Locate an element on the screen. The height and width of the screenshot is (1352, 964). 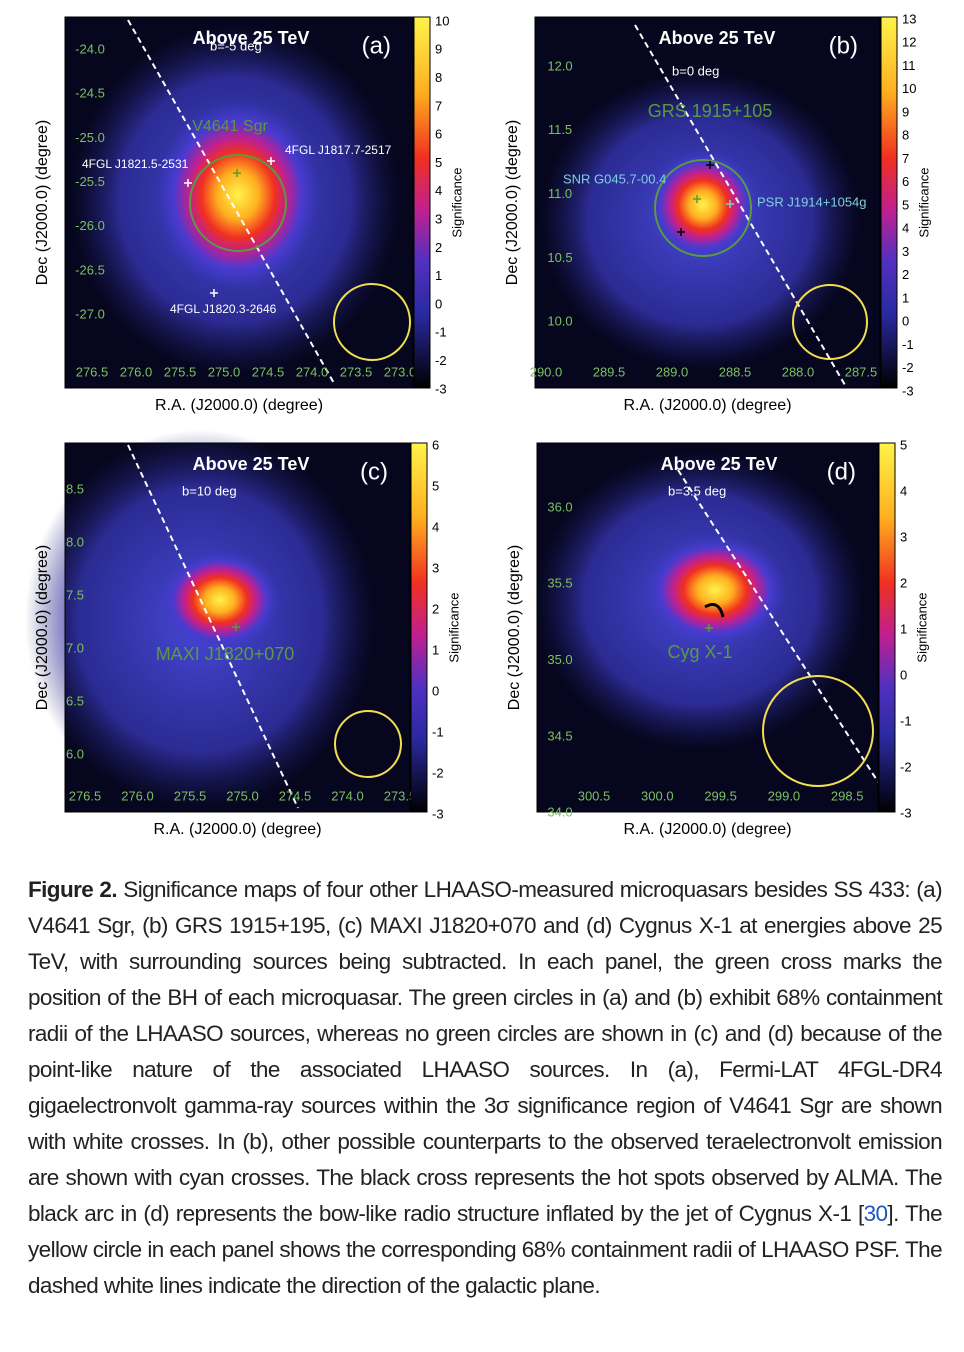
x-tick-label: 274.0 is located at coordinates (312, 371).